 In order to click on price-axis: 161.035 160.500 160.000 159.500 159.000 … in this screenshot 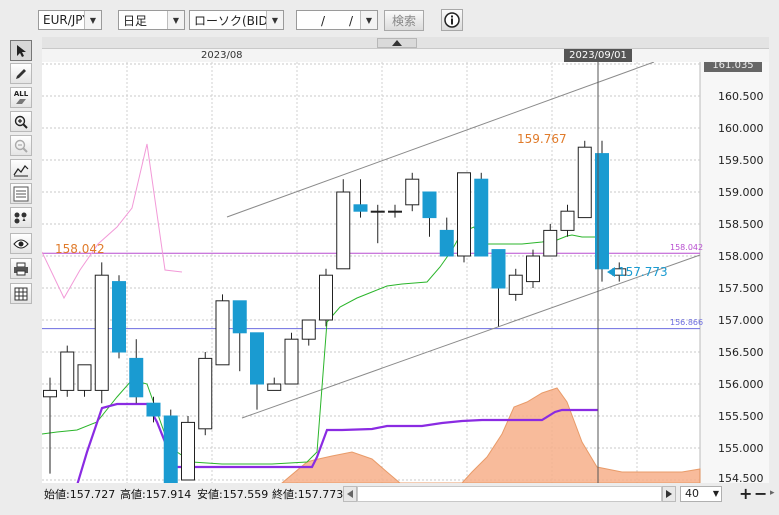, I will do `click(719, 272)`.